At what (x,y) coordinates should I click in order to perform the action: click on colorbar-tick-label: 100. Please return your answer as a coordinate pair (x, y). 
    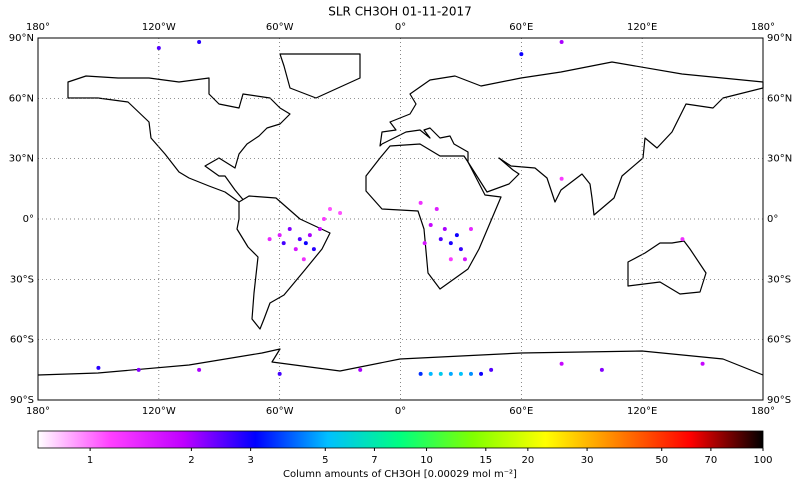
    Looking at the image, I should click on (762, 460).